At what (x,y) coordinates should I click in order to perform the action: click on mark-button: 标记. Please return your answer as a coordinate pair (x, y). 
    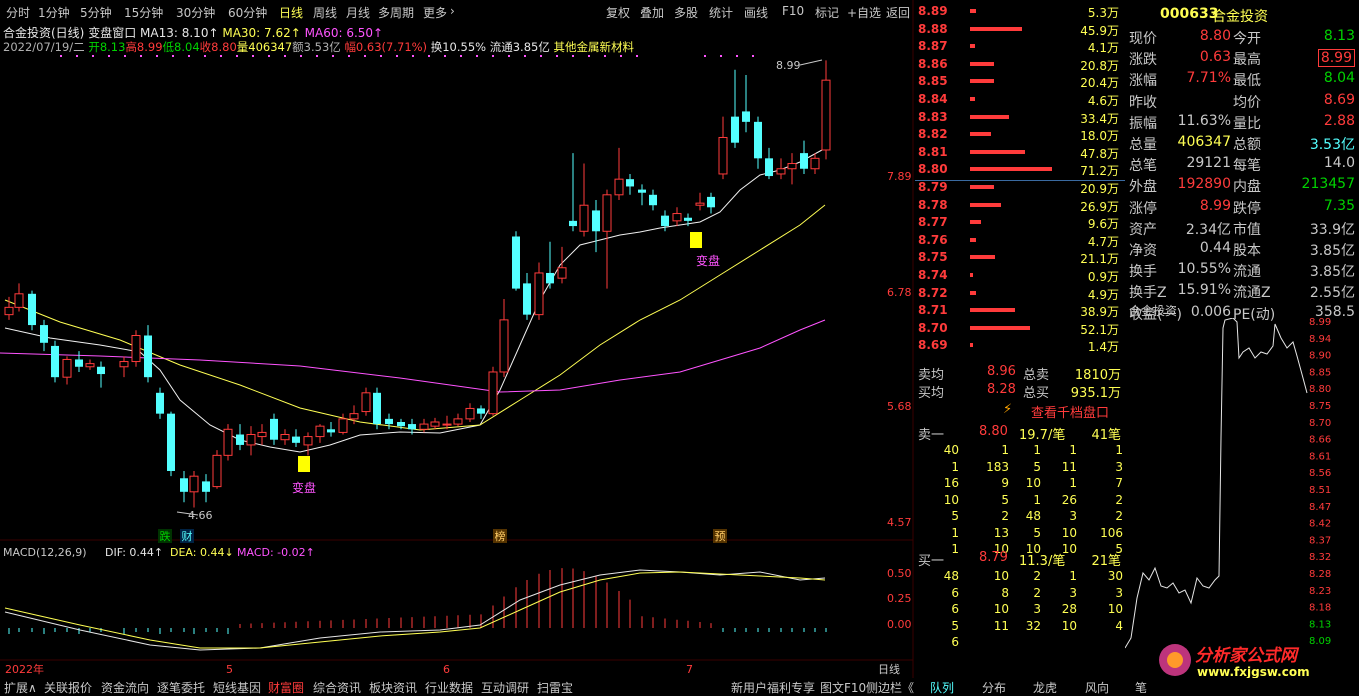
    Looking at the image, I should click on (827, 13).